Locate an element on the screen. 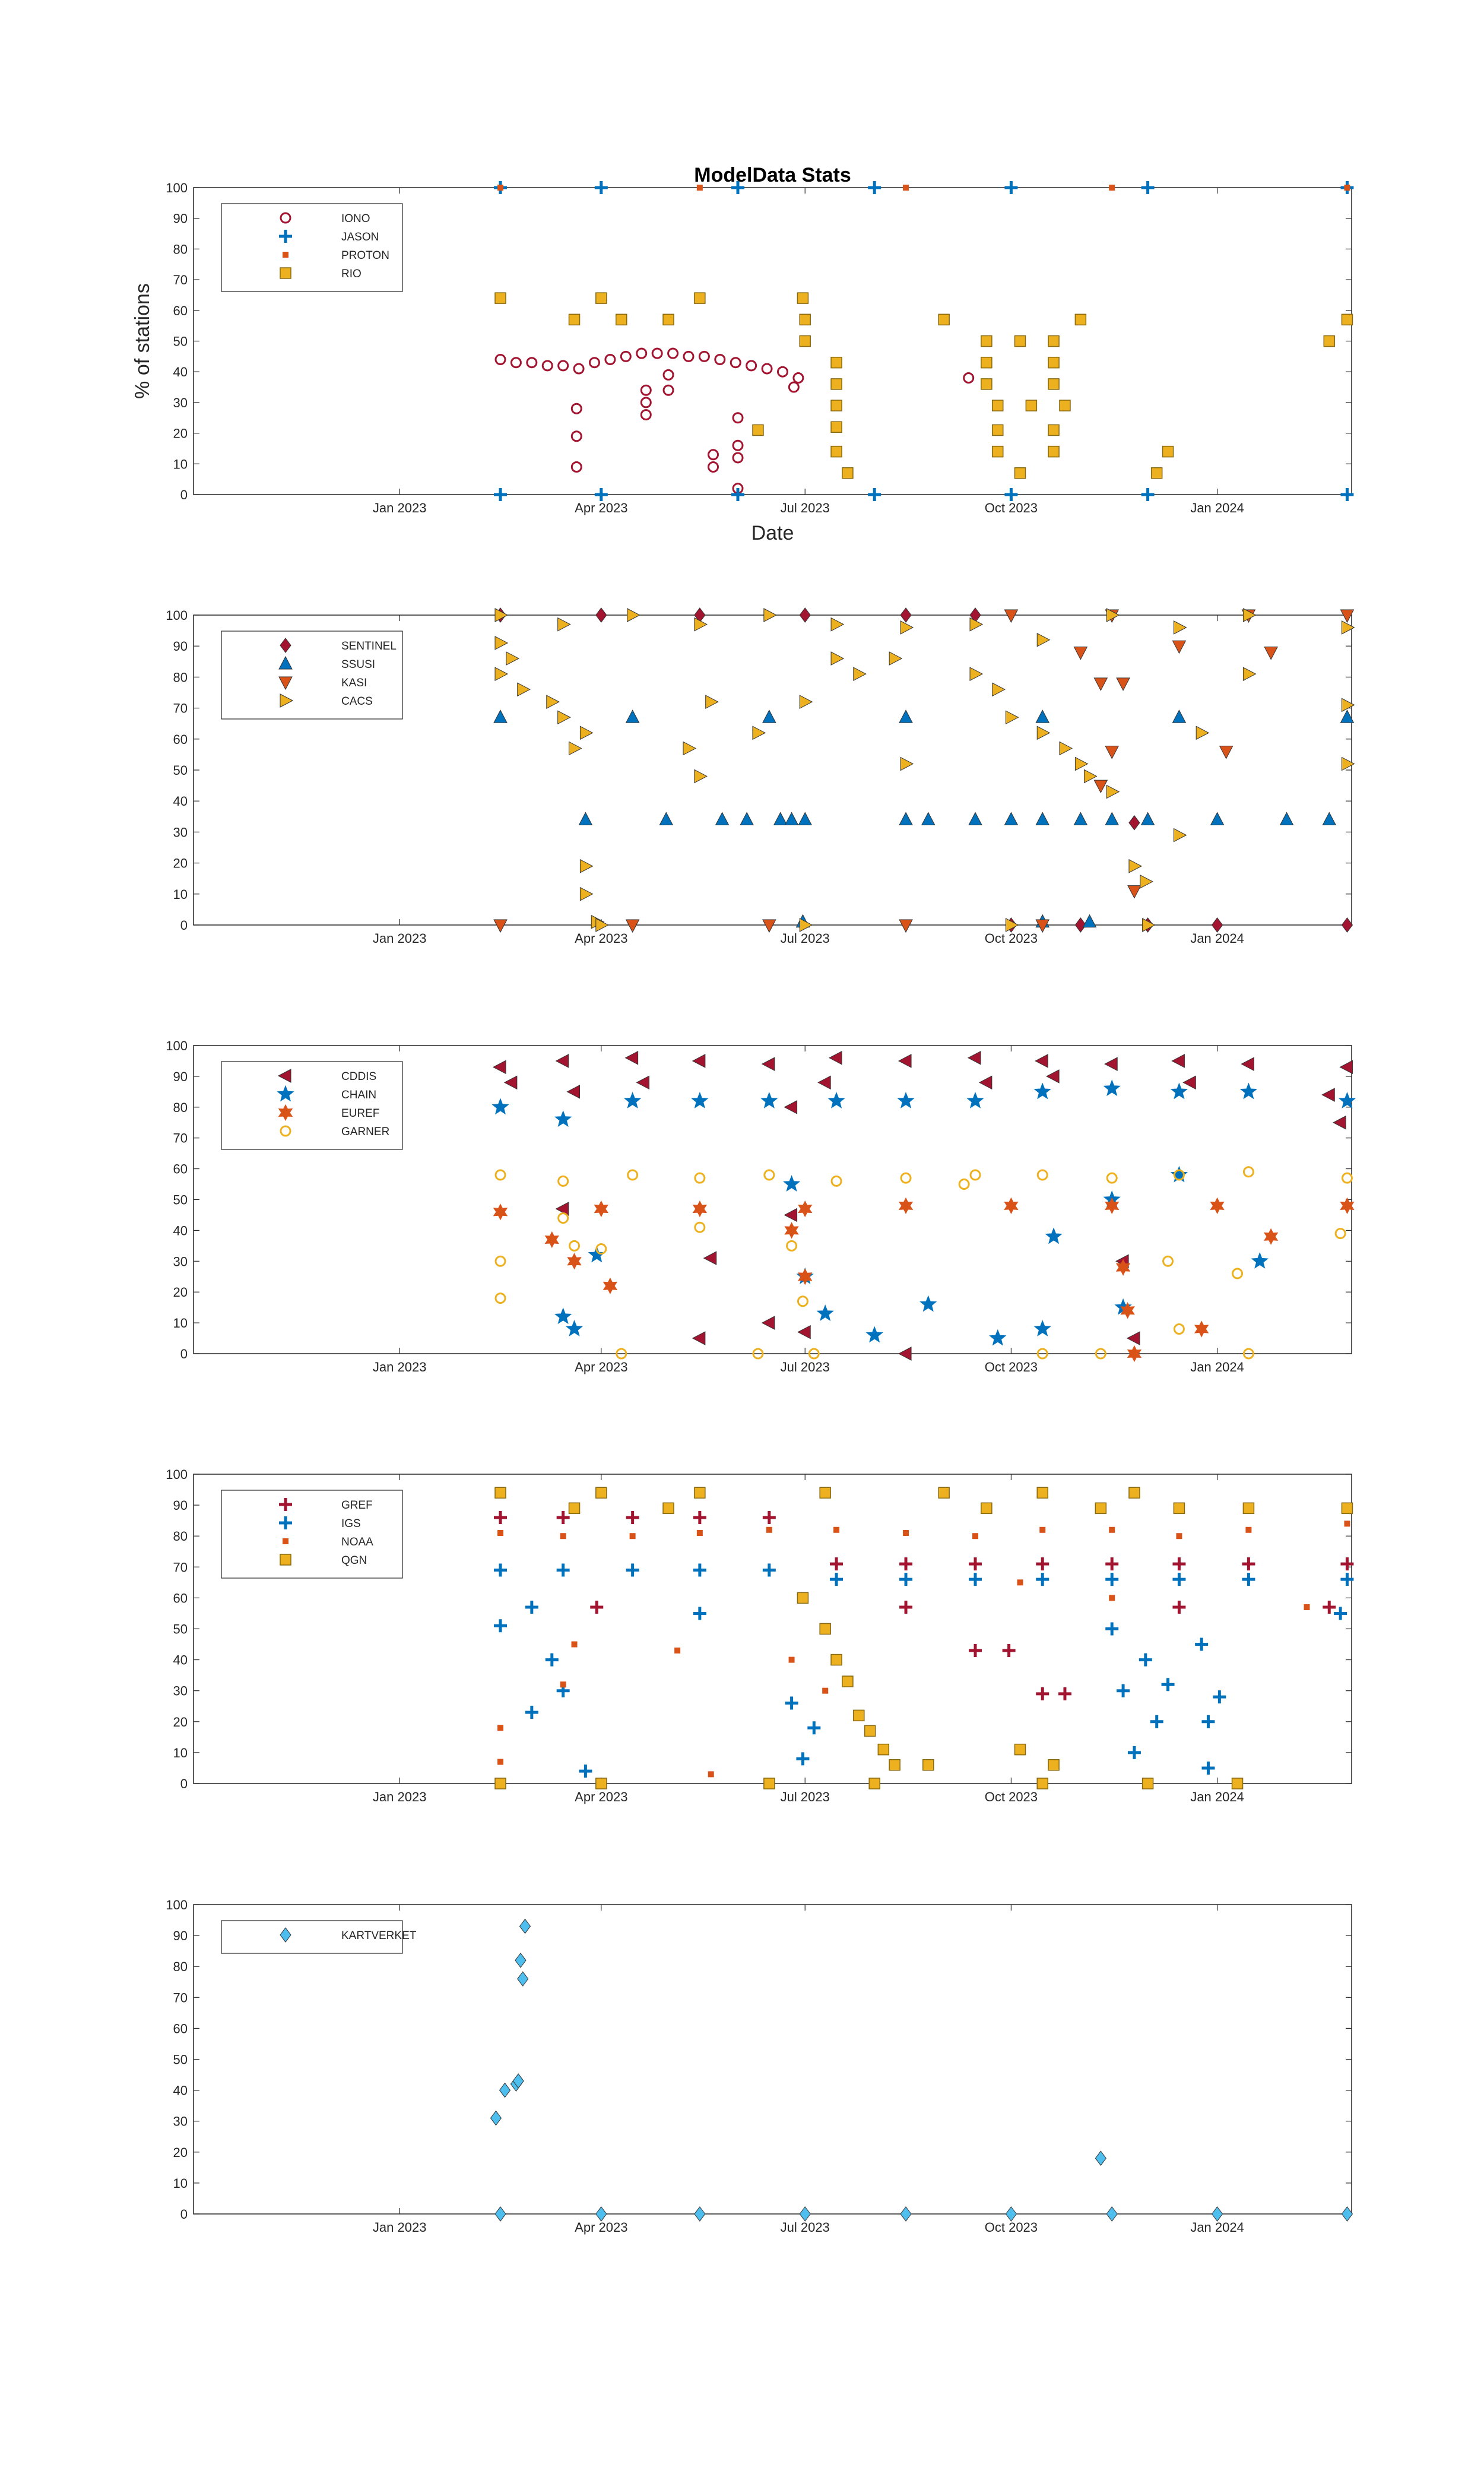 This screenshot has height=2474, width=1484. y-tick-label: 80 is located at coordinates (180, 1966).